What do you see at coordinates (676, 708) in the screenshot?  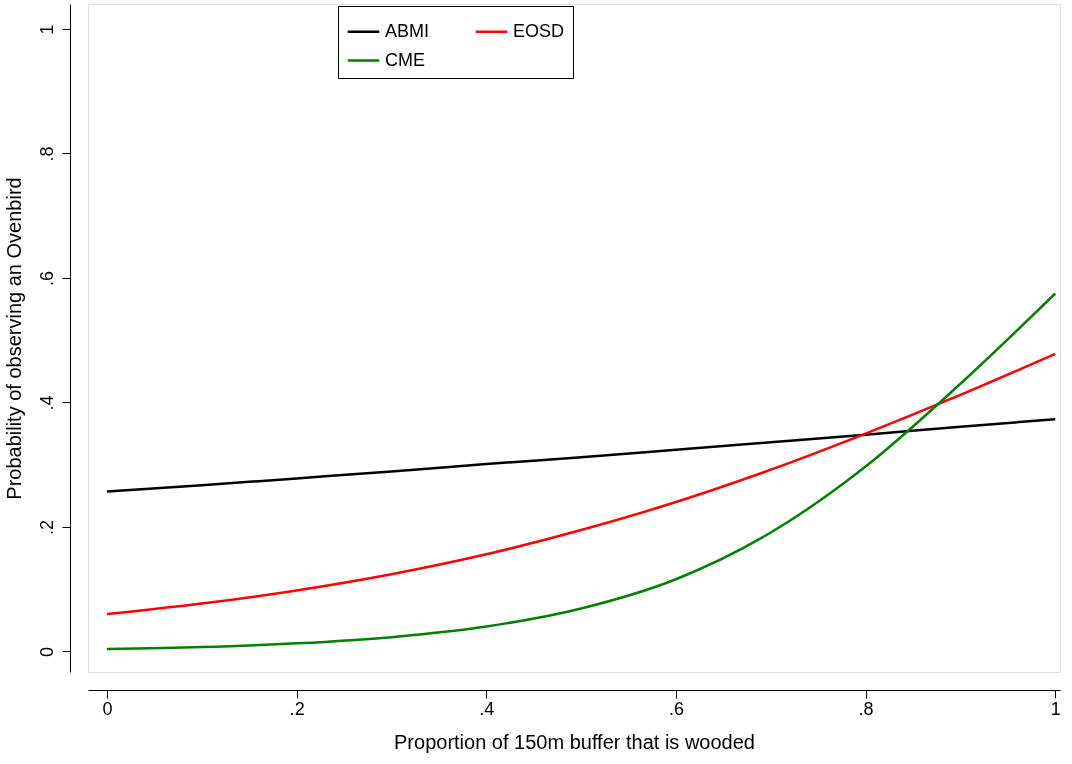 I see `x-tick-label: .6` at bounding box center [676, 708].